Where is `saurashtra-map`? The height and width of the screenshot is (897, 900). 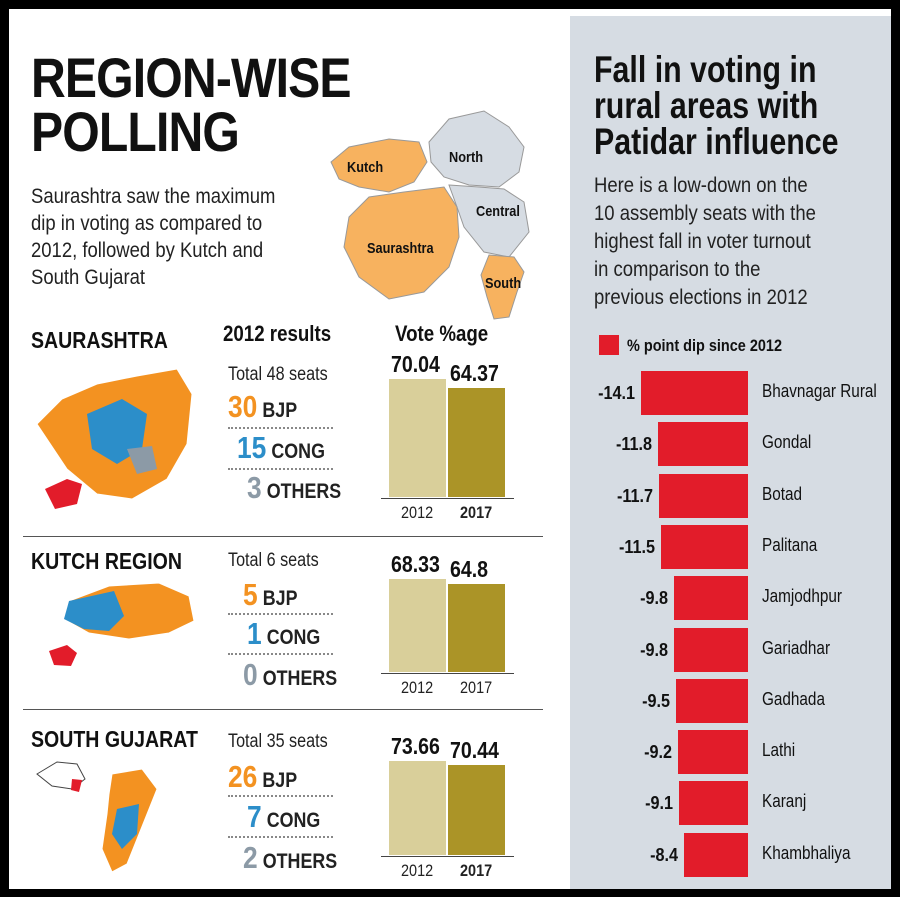 saurashtra-map is located at coordinates (114, 438).